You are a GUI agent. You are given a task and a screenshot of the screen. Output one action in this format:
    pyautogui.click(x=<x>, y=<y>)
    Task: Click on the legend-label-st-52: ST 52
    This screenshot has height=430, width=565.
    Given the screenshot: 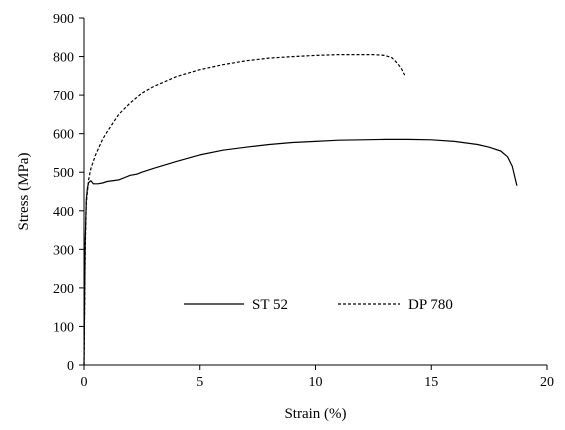 What is the action you would take?
    pyautogui.click(x=270, y=305)
    